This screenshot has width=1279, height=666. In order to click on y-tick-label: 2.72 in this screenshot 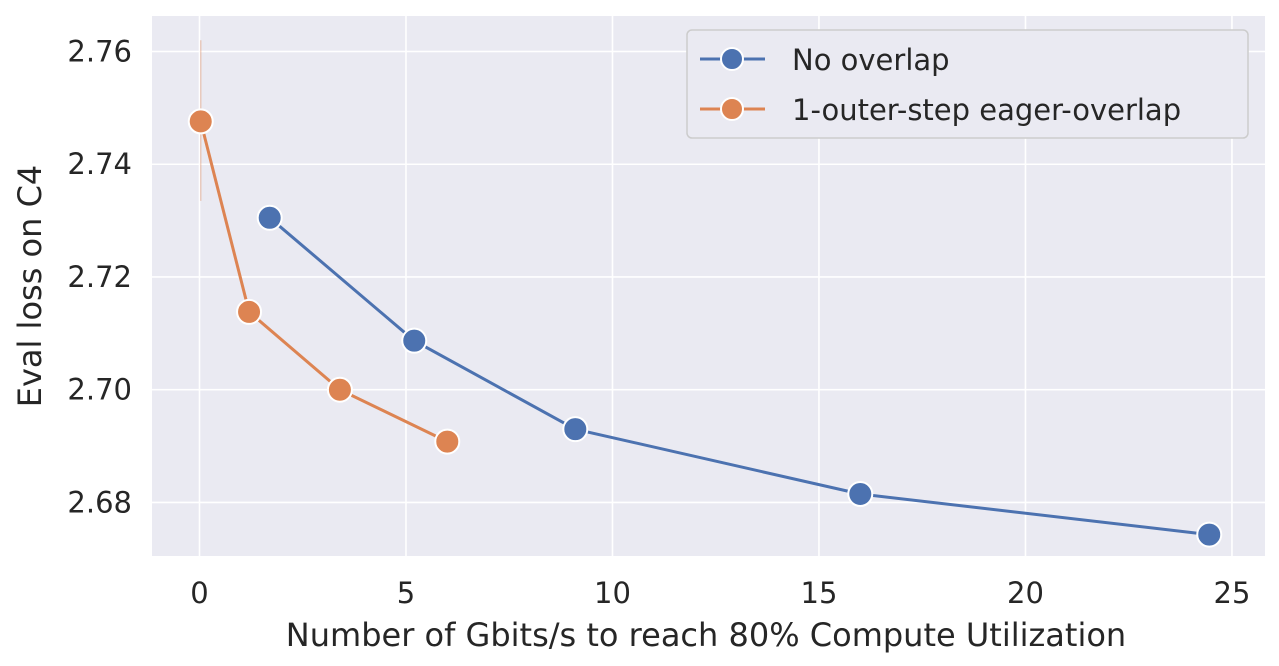, I will do `click(99, 277)`.